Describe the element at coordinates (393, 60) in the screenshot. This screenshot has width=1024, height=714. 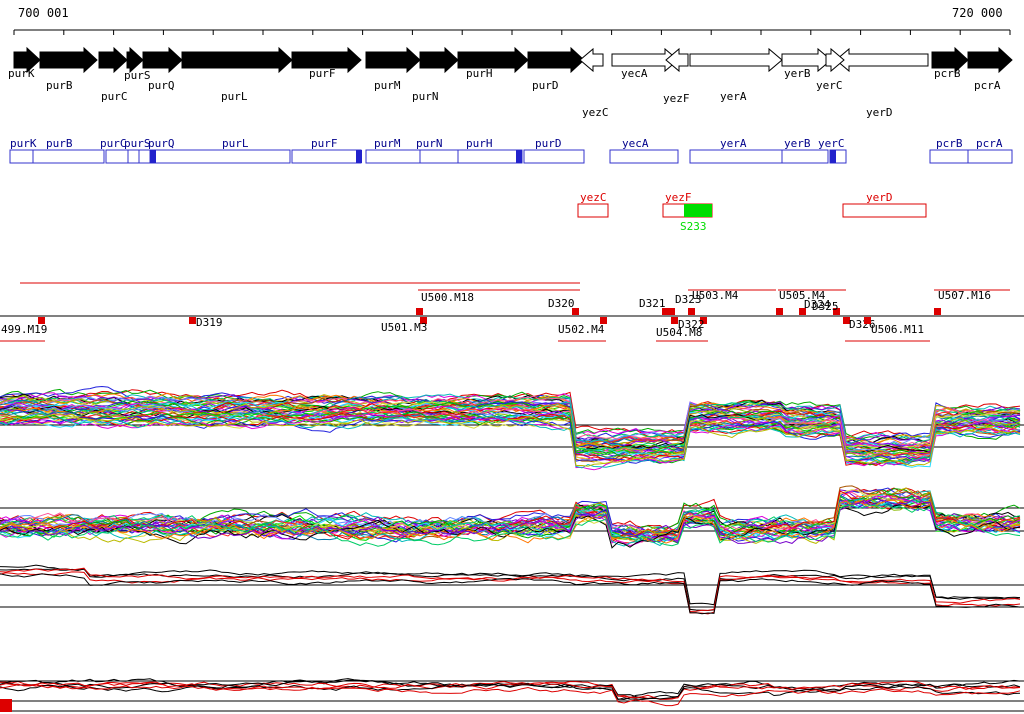
I see `gene-arrow-purM` at that location.